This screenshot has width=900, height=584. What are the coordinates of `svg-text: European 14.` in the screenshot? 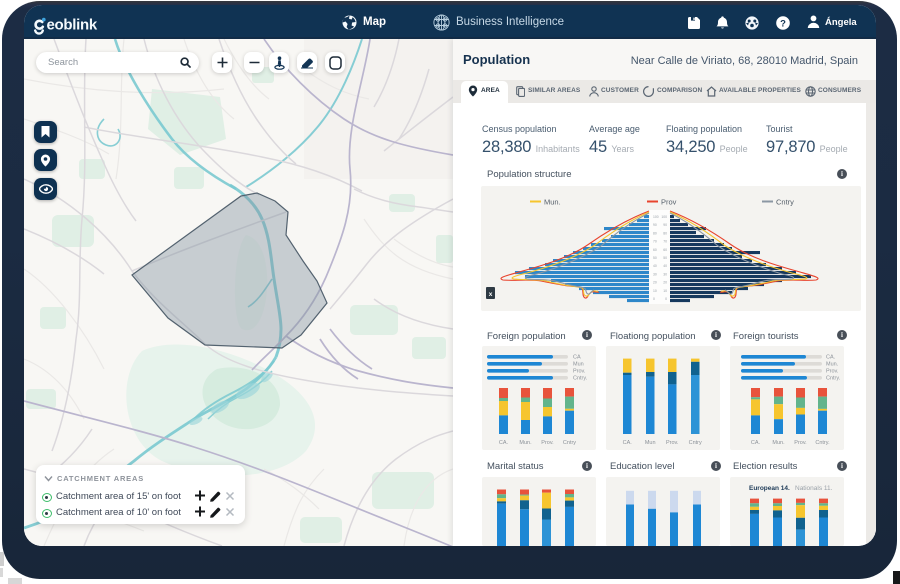 It's located at (769, 488).